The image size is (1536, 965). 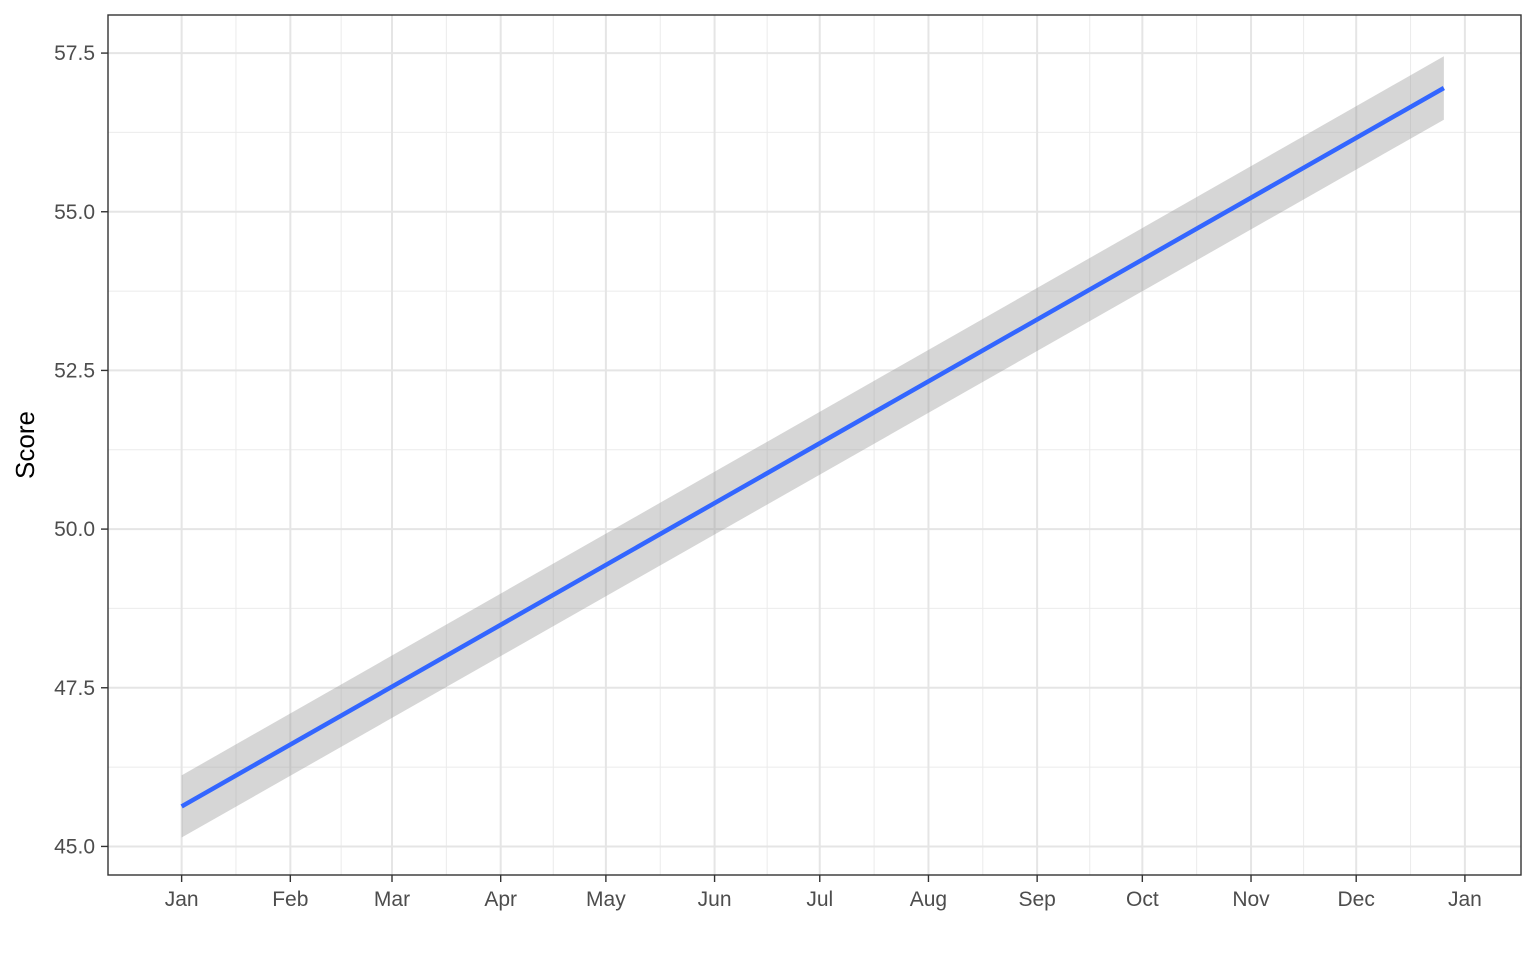 I want to click on x-tick-label: Jun, so click(x=715, y=899).